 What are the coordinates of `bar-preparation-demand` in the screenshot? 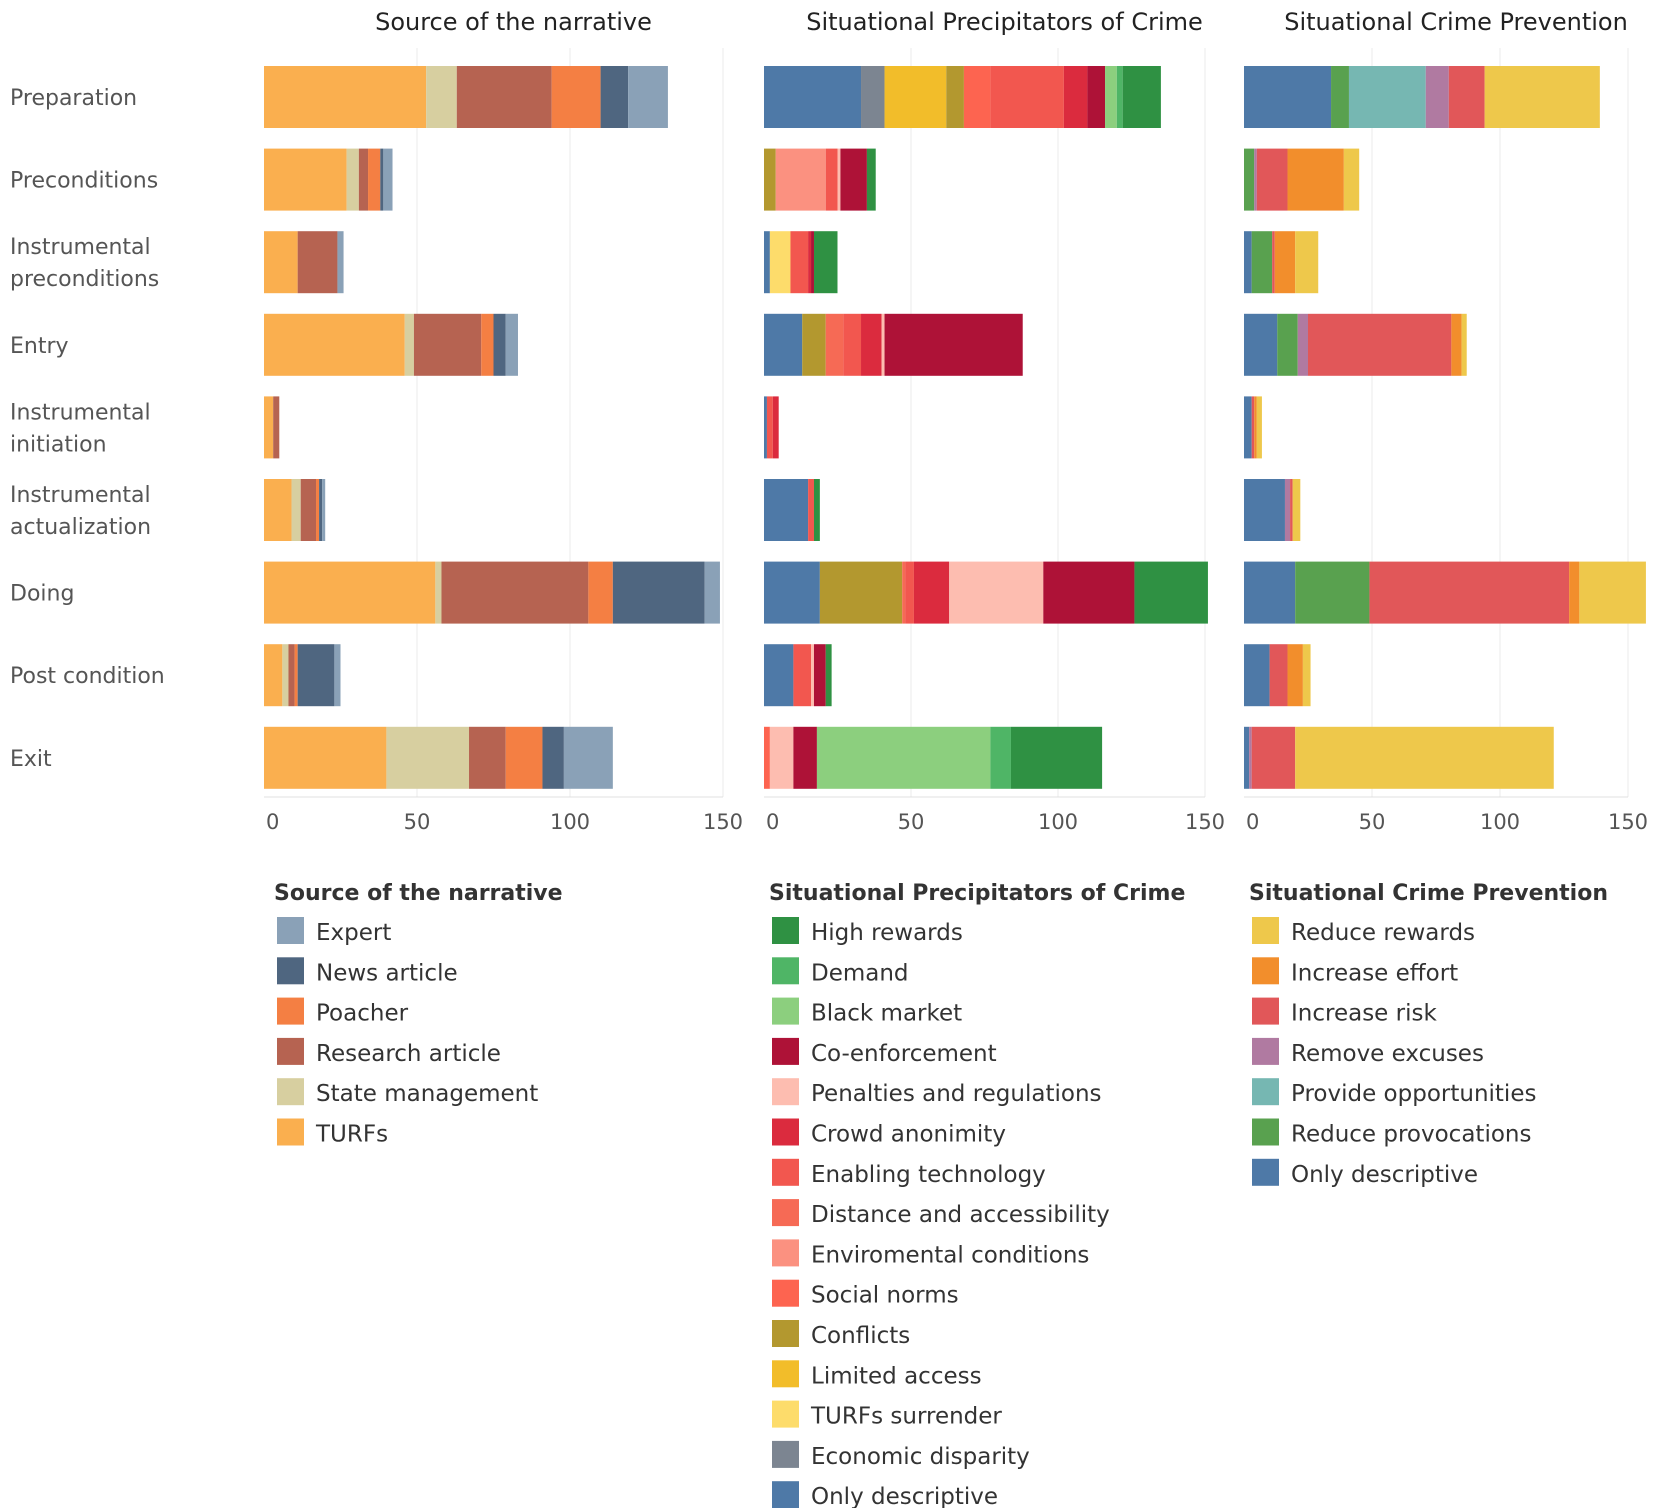 It's located at (1119, 97).